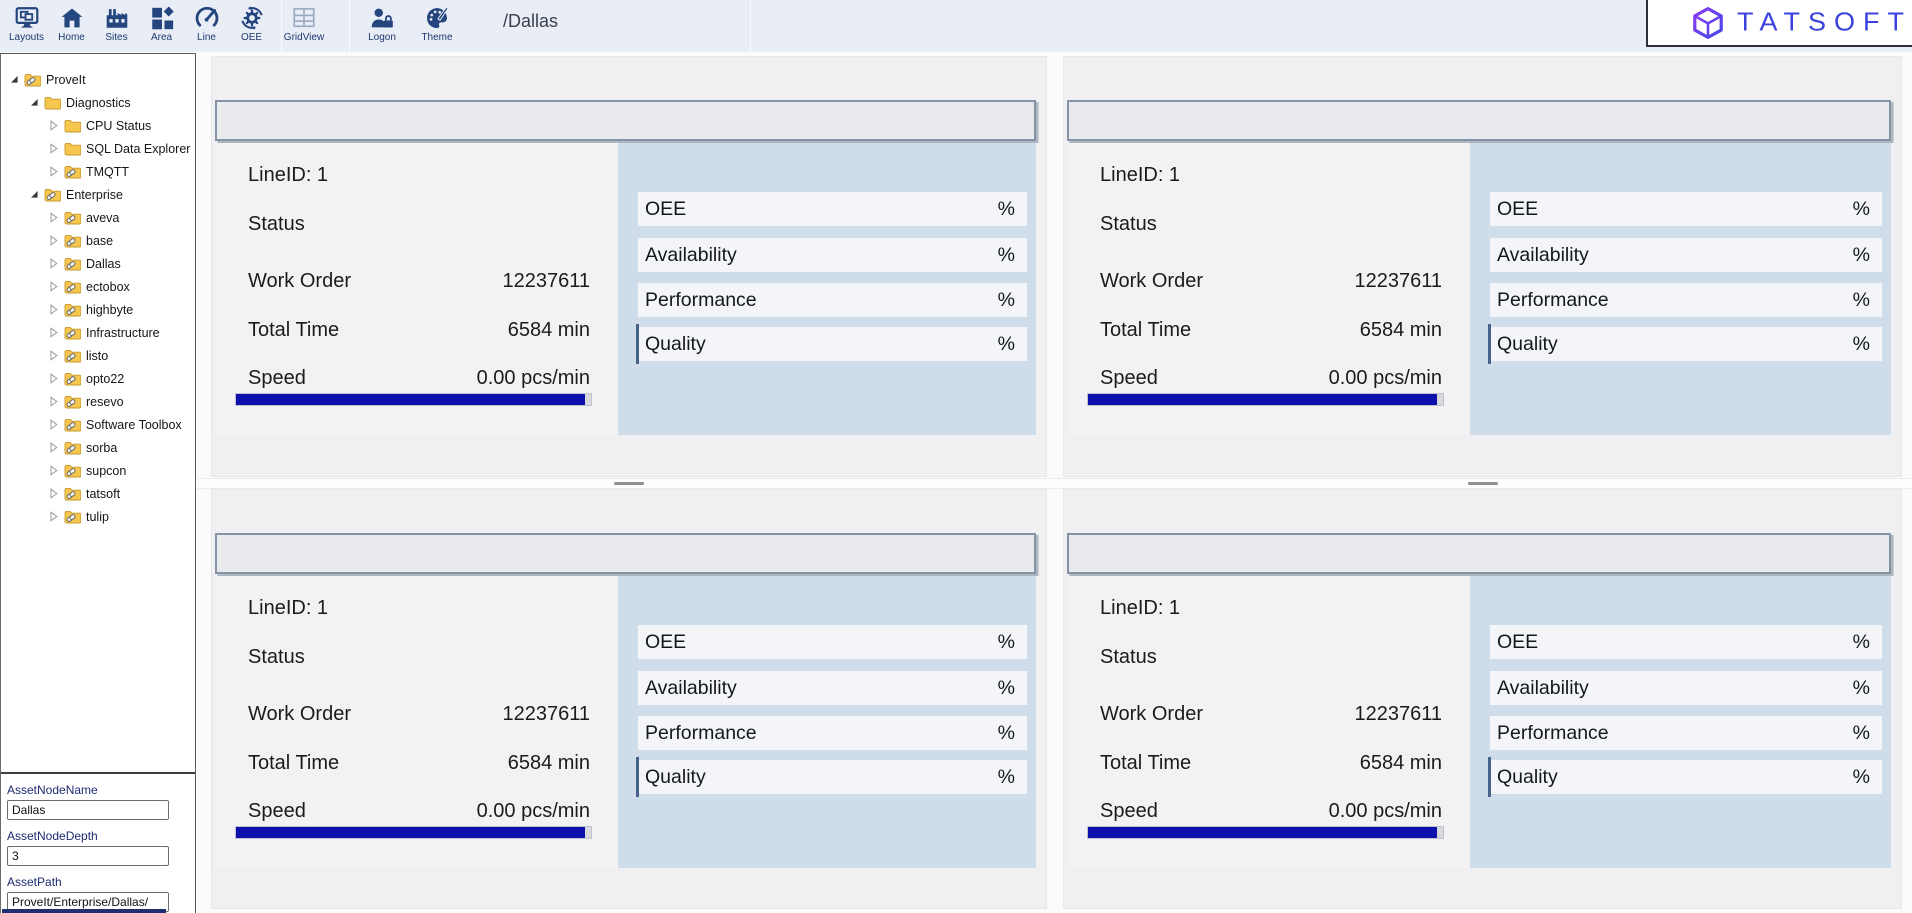 This screenshot has height=913, width=1912. I want to click on tree-item-ectobox: ectobox, so click(98, 286).